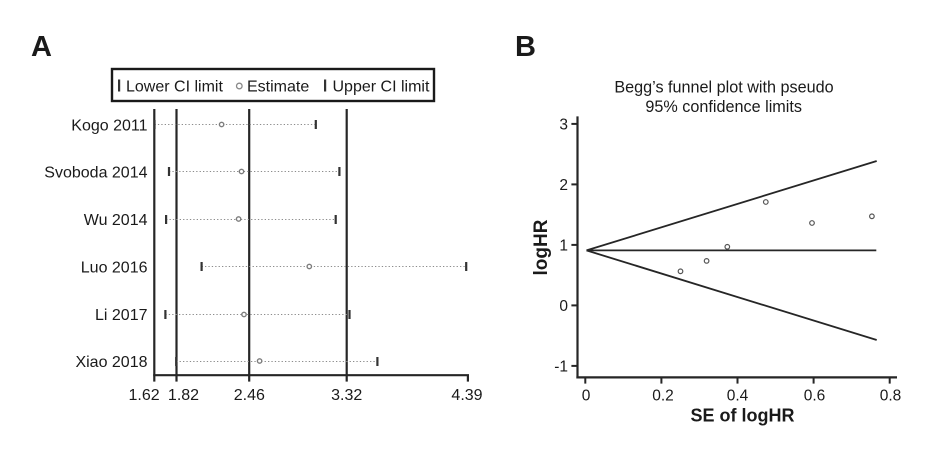  I want to click on svg-text: Xiao 2018, so click(111, 362).